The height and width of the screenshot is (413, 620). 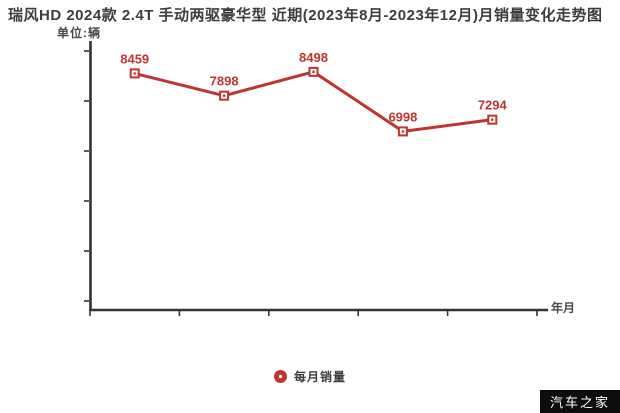 What do you see at coordinates (280, 376) in the screenshot?
I see `legend-circle-marker-icon` at bounding box center [280, 376].